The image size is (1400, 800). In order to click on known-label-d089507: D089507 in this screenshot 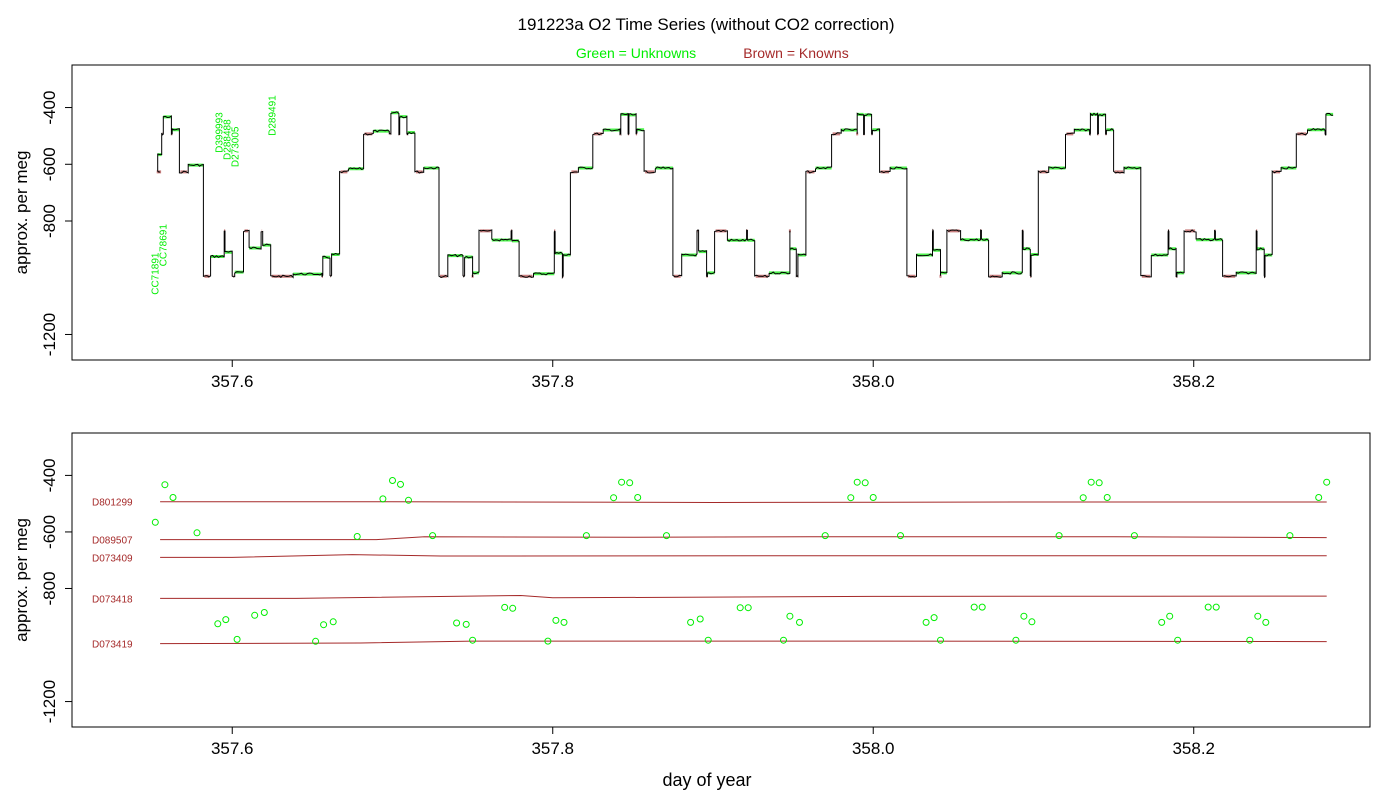, I will do `click(112, 541)`.